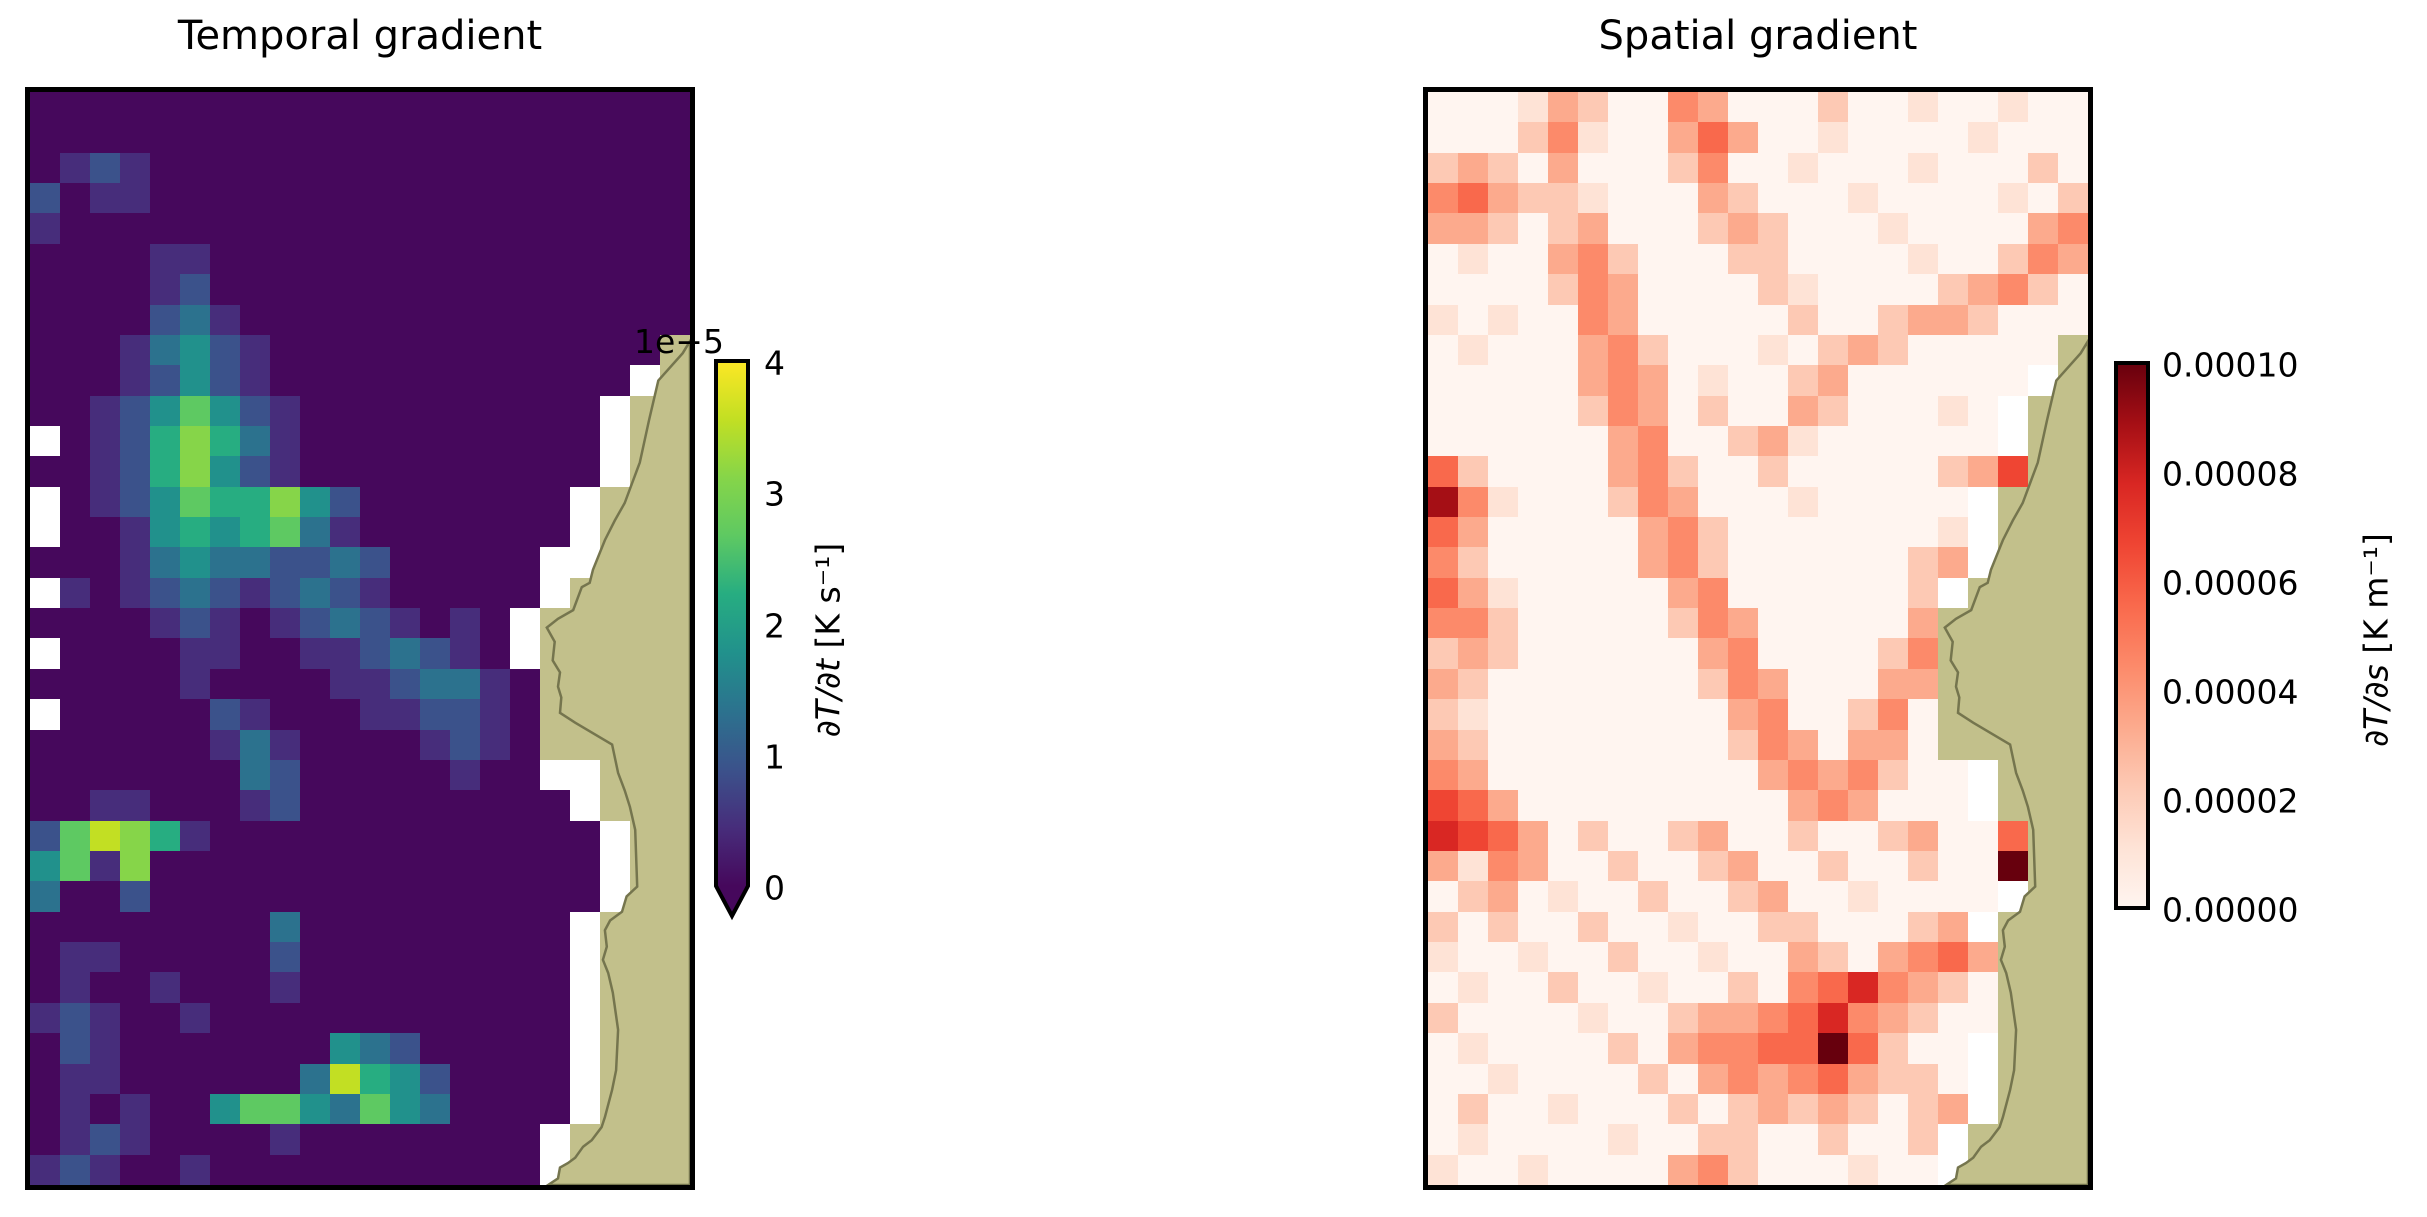 This screenshot has height=1217, width=2427. Describe the element at coordinates (617, 761) in the screenshot. I see `land-overlay` at that location.